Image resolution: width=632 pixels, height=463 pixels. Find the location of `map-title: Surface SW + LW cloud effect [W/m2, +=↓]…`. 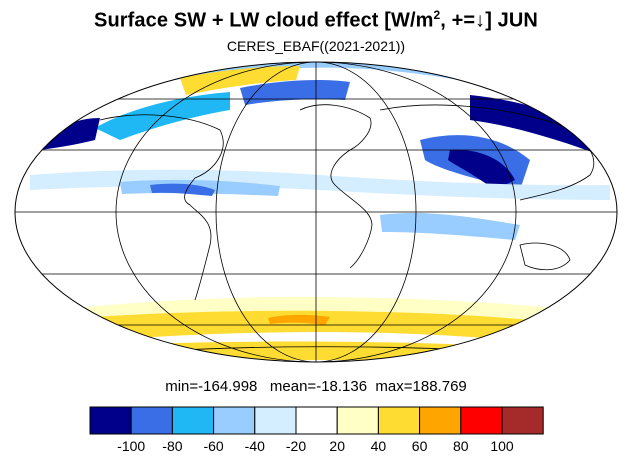

map-title: Surface SW + LW cloud effect [W/m2, +=↓]… is located at coordinates (316, 20).